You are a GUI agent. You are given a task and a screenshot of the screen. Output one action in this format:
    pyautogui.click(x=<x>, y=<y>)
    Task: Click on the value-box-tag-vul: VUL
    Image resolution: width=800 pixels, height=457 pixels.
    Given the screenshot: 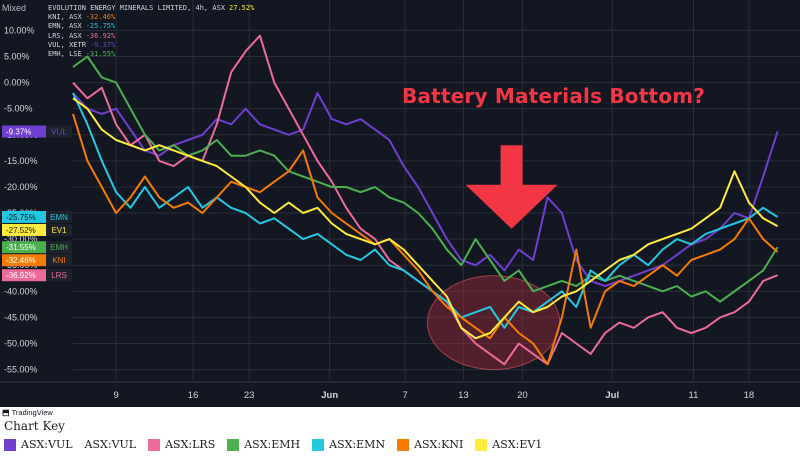 What is the action you would take?
    pyautogui.click(x=59, y=131)
    